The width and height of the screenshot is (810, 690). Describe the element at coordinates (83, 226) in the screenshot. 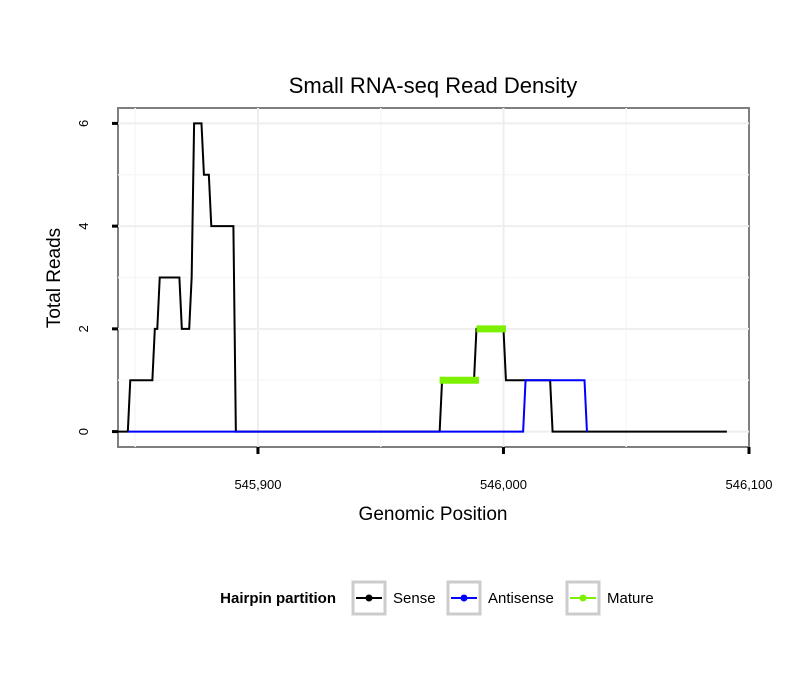

I see `y-tick-label: 4` at that location.